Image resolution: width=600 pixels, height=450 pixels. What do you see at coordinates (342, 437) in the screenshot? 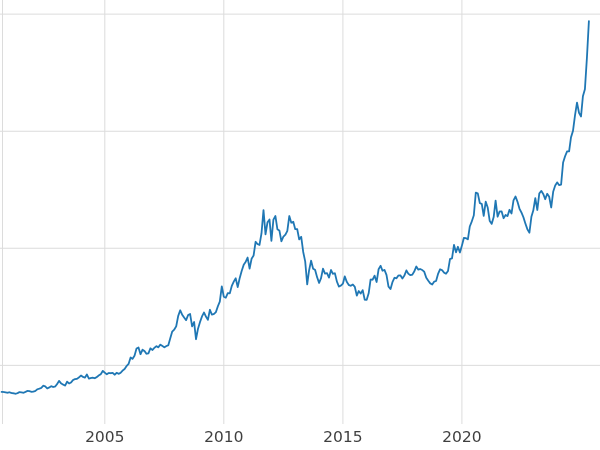
I see `x-tick-label: 2015` at bounding box center [342, 437].